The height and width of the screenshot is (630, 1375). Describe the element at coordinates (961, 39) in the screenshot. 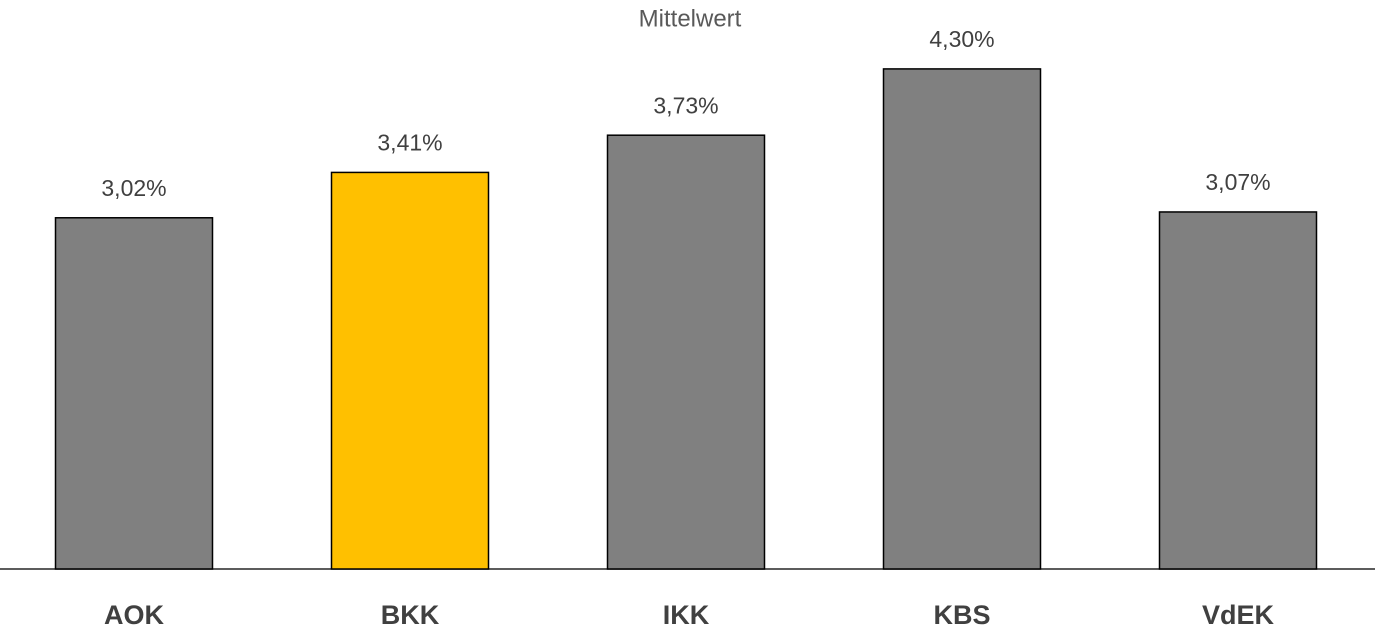

I see `data-label: 4,30%` at that location.